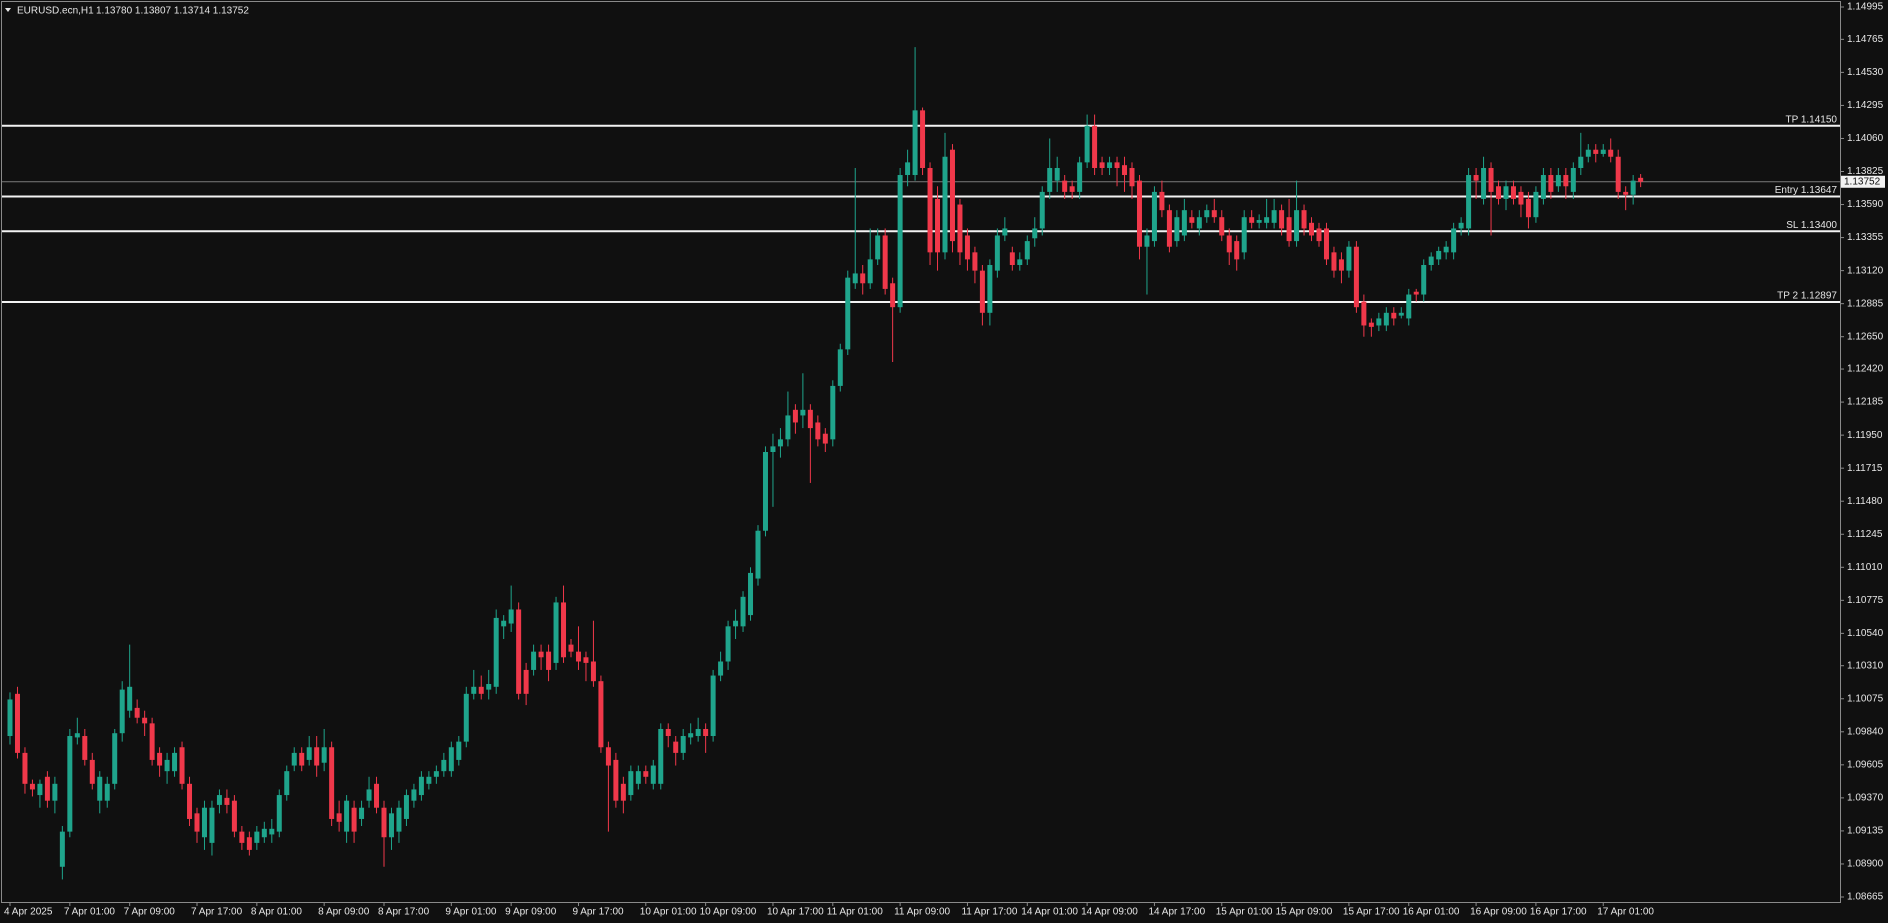 The height and width of the screenshot is (923, 1888). What do you see at coordinates (1865, 72) in the screenshot?
I see `y-tick-label: 1.14530` at bounding box center [1865, 72].